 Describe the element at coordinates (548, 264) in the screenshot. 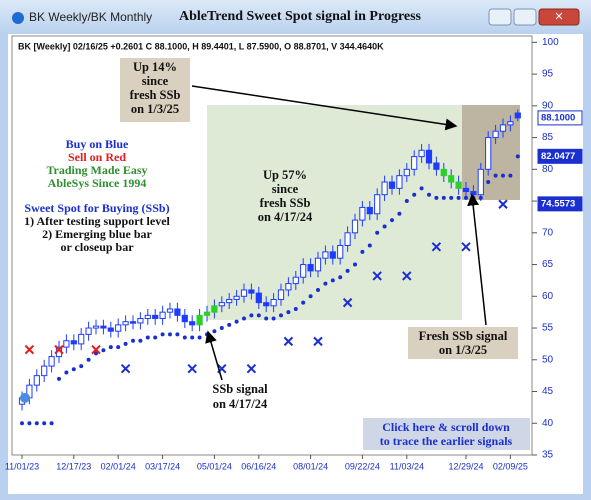

I see `y-tick-label: 65` at that location.